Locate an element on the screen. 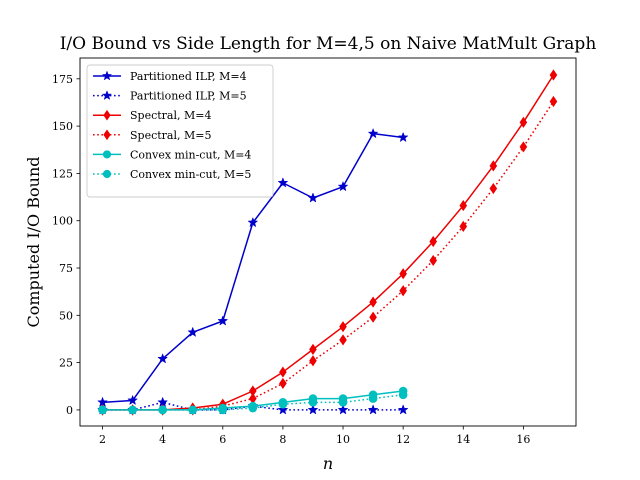  x-tick-label: 10 is located at coordinates (343, 439).